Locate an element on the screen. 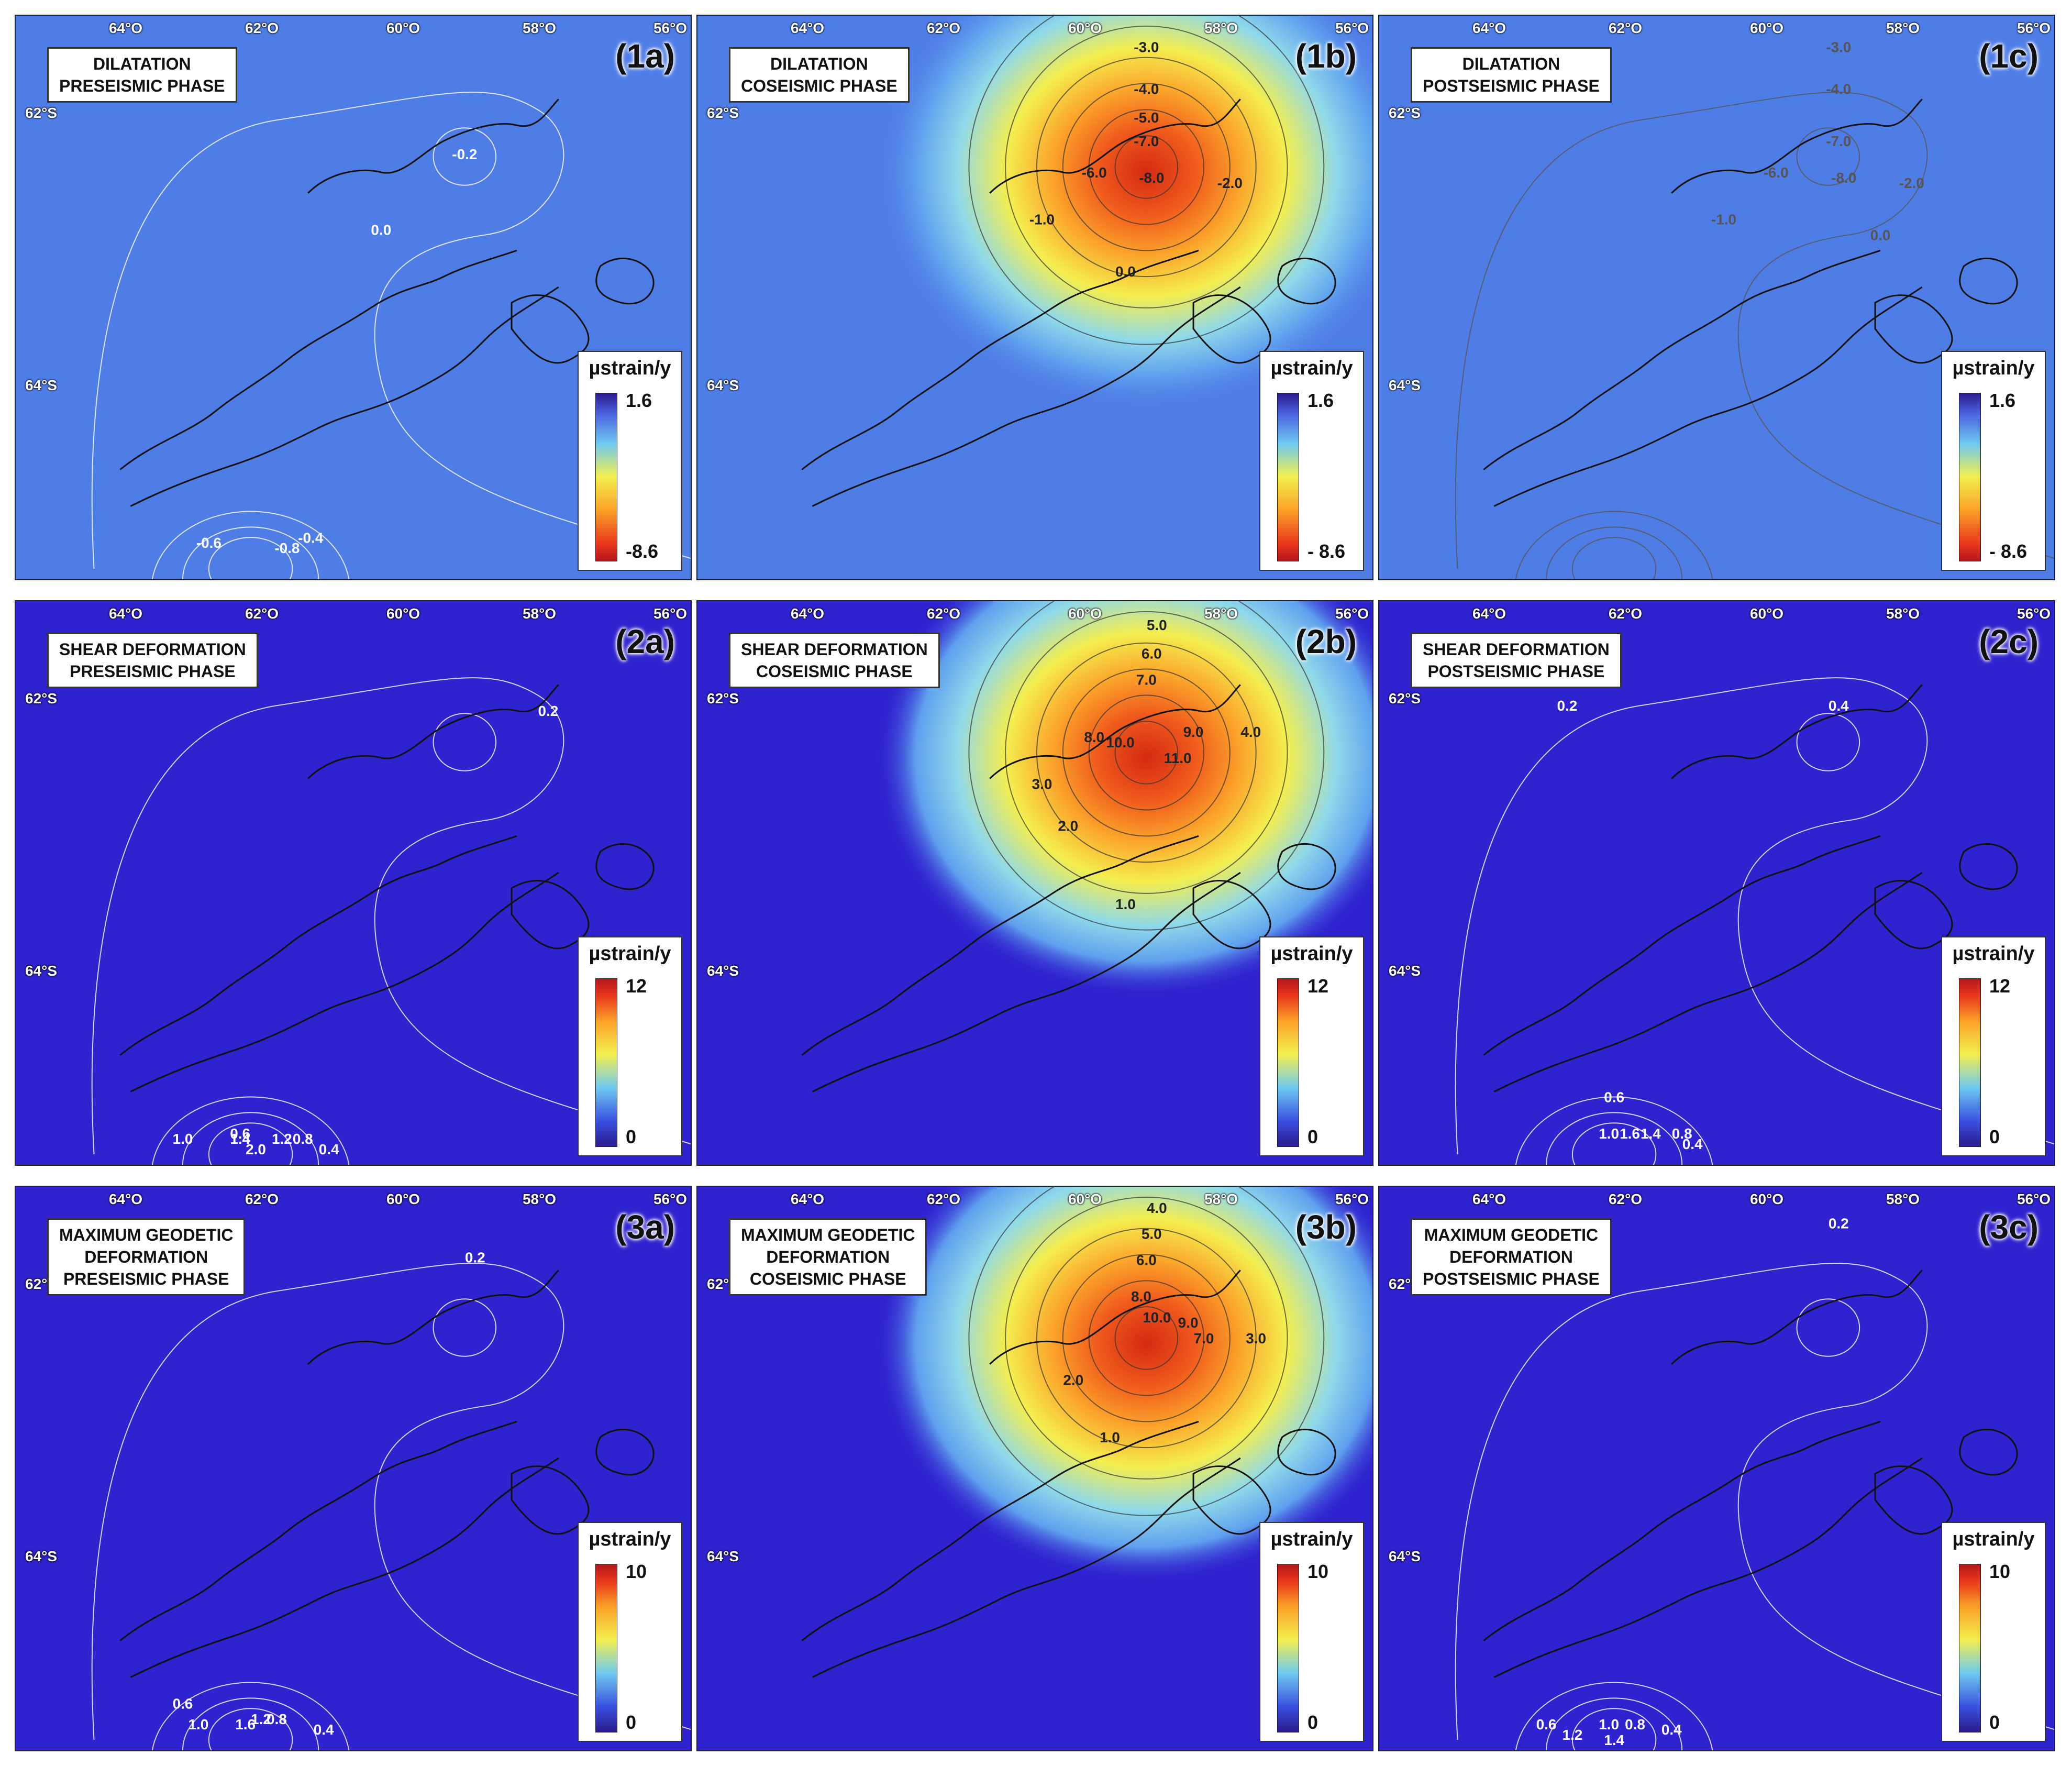  panel-title-line: COSEISMIC PHASE is located at coordinates (827, 1279).